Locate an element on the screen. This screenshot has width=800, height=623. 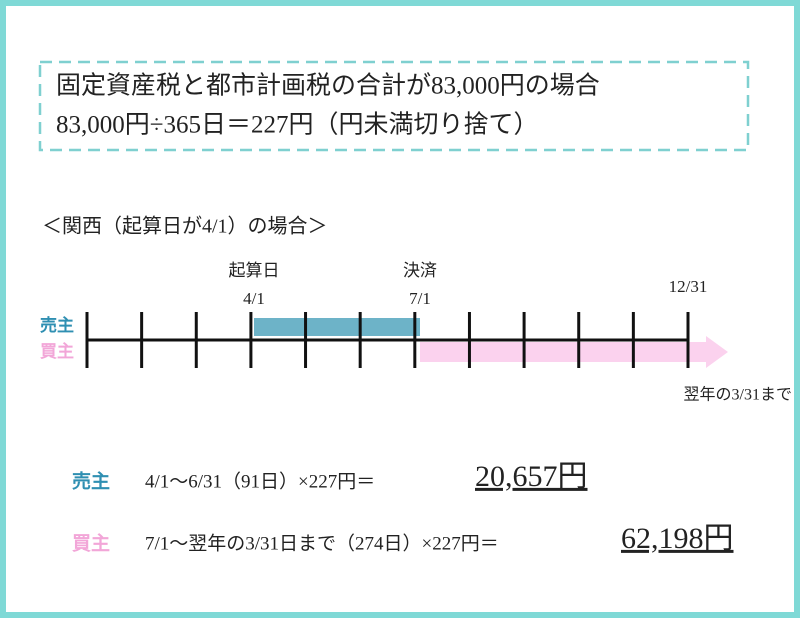
result-formula: 7/1〜翌年の3/31日まで（274日）×227円＝ is located at coordinates (322, 543).